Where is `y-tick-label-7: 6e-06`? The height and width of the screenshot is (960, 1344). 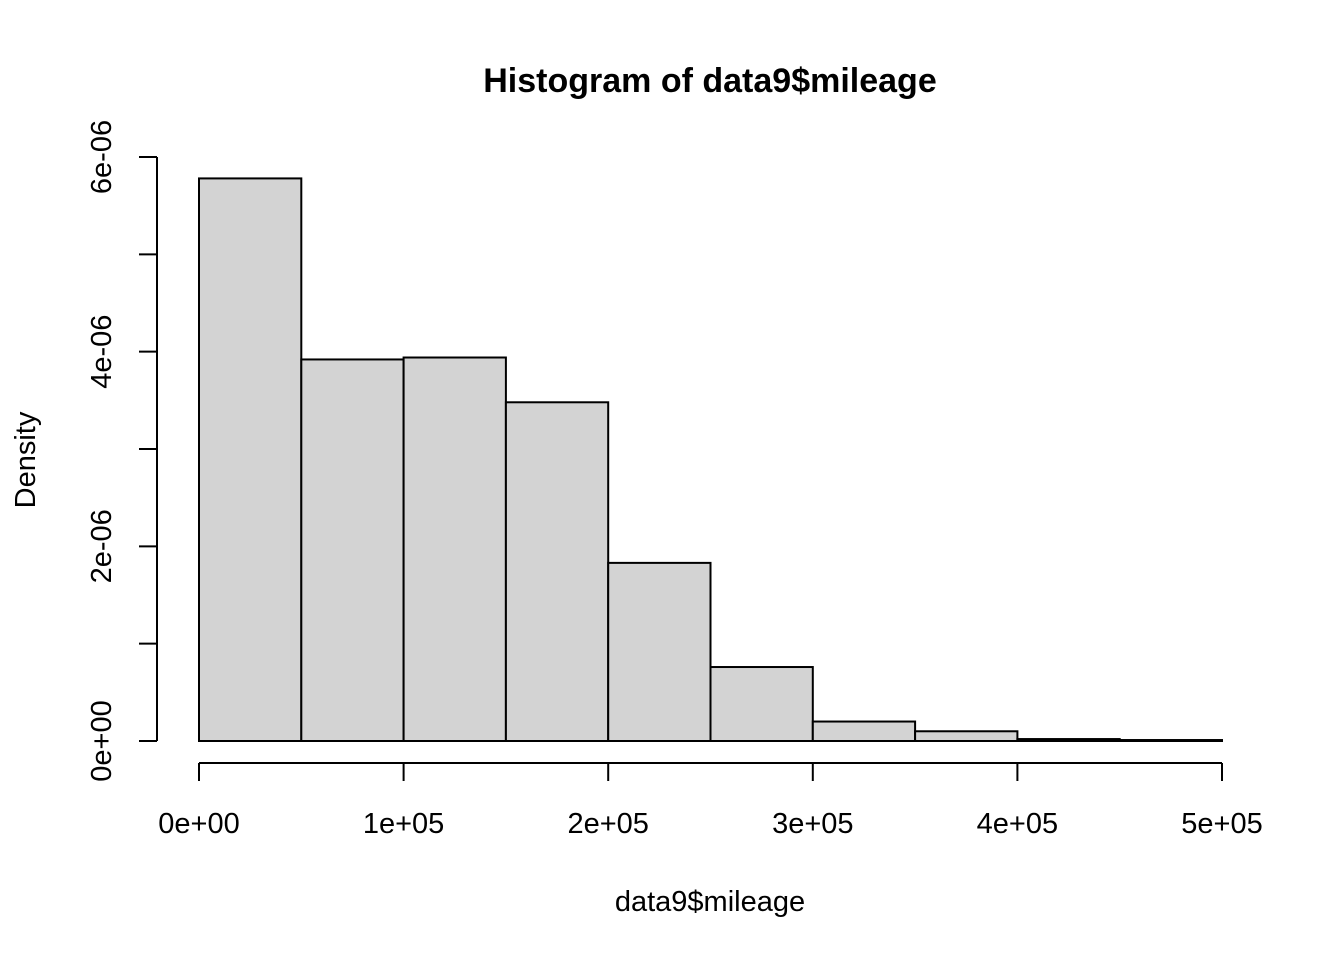
y-tick-label-7: 6e-06 is located at coordinates (102, 157).